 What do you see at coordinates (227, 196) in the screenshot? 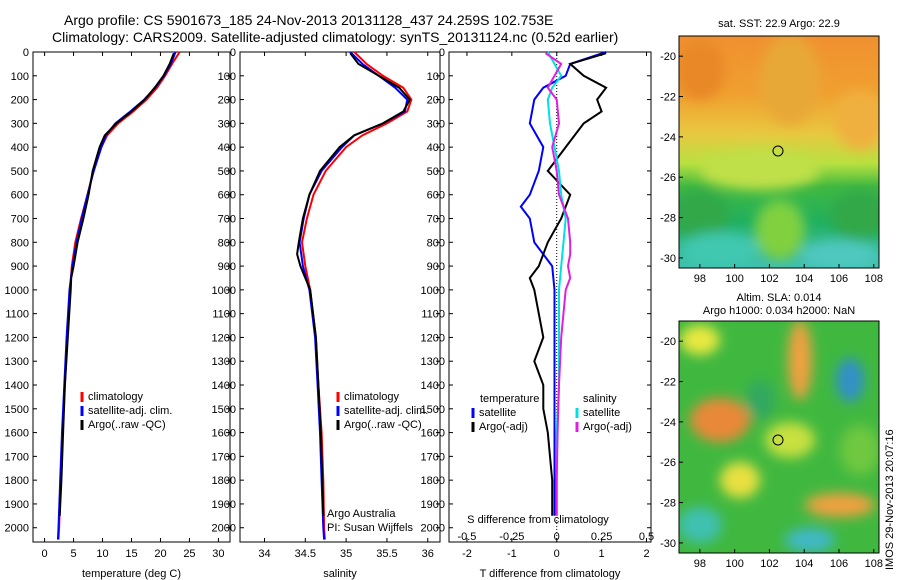
I see `depth-tick-label: 600` at bounding box center [227, 196].